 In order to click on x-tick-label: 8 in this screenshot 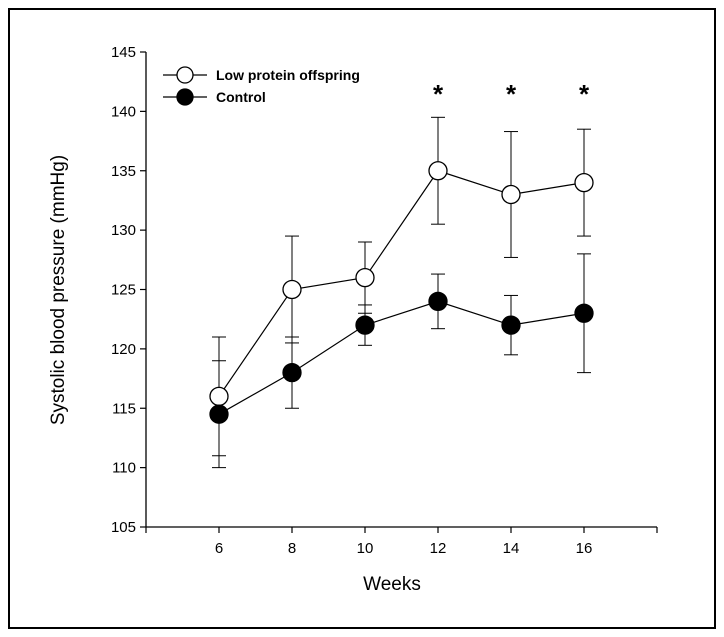, I will do `click(292, 548)`.